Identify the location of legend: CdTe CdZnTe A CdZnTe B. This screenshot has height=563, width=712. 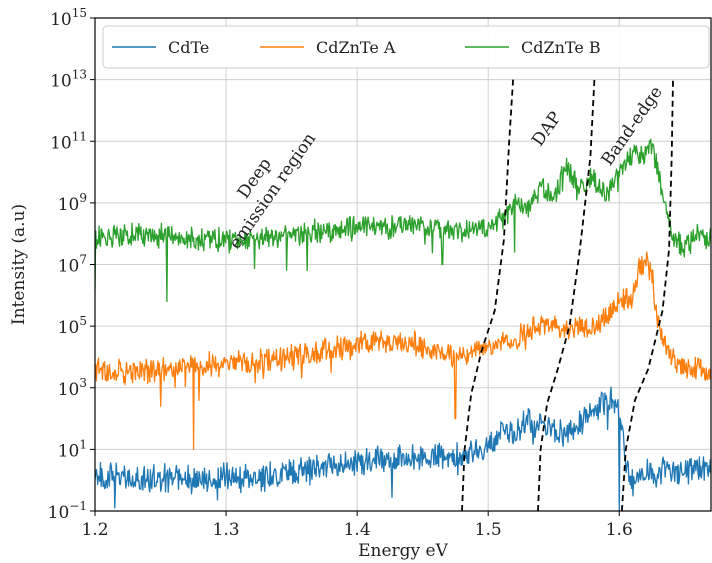
(406, 47).